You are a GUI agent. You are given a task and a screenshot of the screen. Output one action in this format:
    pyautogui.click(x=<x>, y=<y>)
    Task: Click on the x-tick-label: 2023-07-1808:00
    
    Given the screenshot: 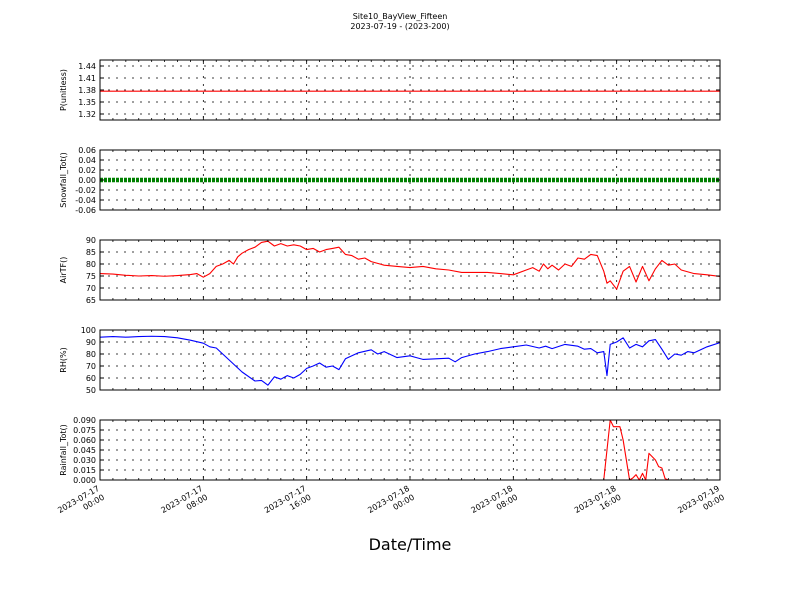 What is the action you would take?
    pyautogui.click(x=495, y=504)
    